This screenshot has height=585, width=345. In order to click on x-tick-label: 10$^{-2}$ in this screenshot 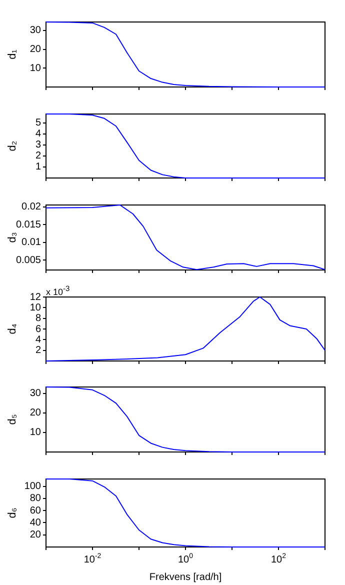, I will do `click(93, 559)`.